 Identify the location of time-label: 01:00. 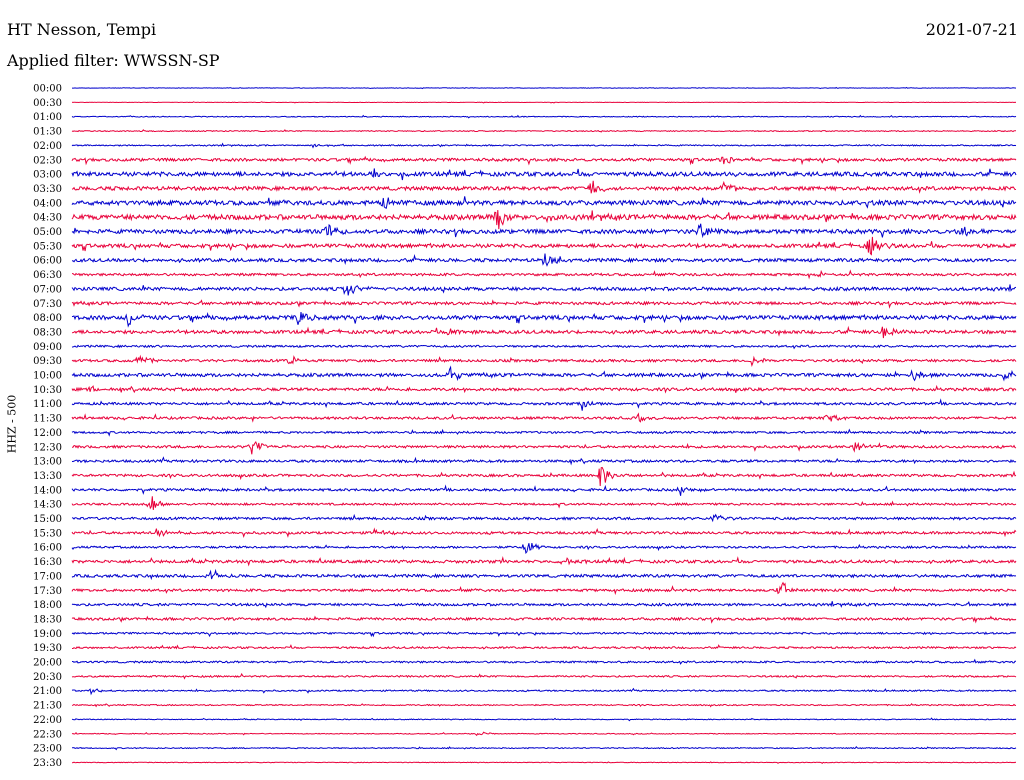
(47, 117).